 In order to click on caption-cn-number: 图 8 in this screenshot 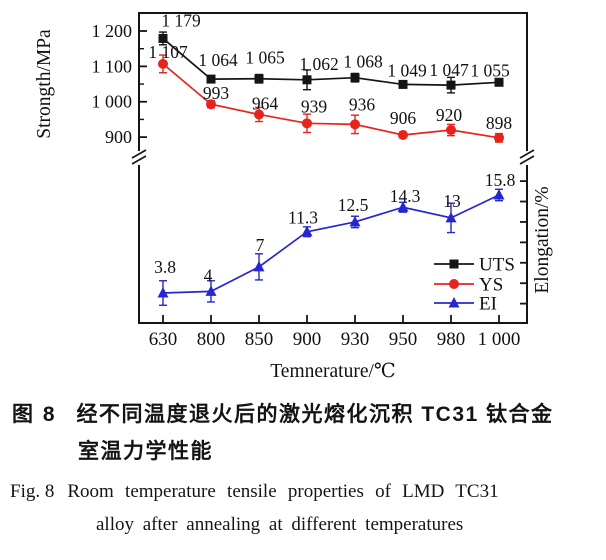, I will do `click(34, 414)`.